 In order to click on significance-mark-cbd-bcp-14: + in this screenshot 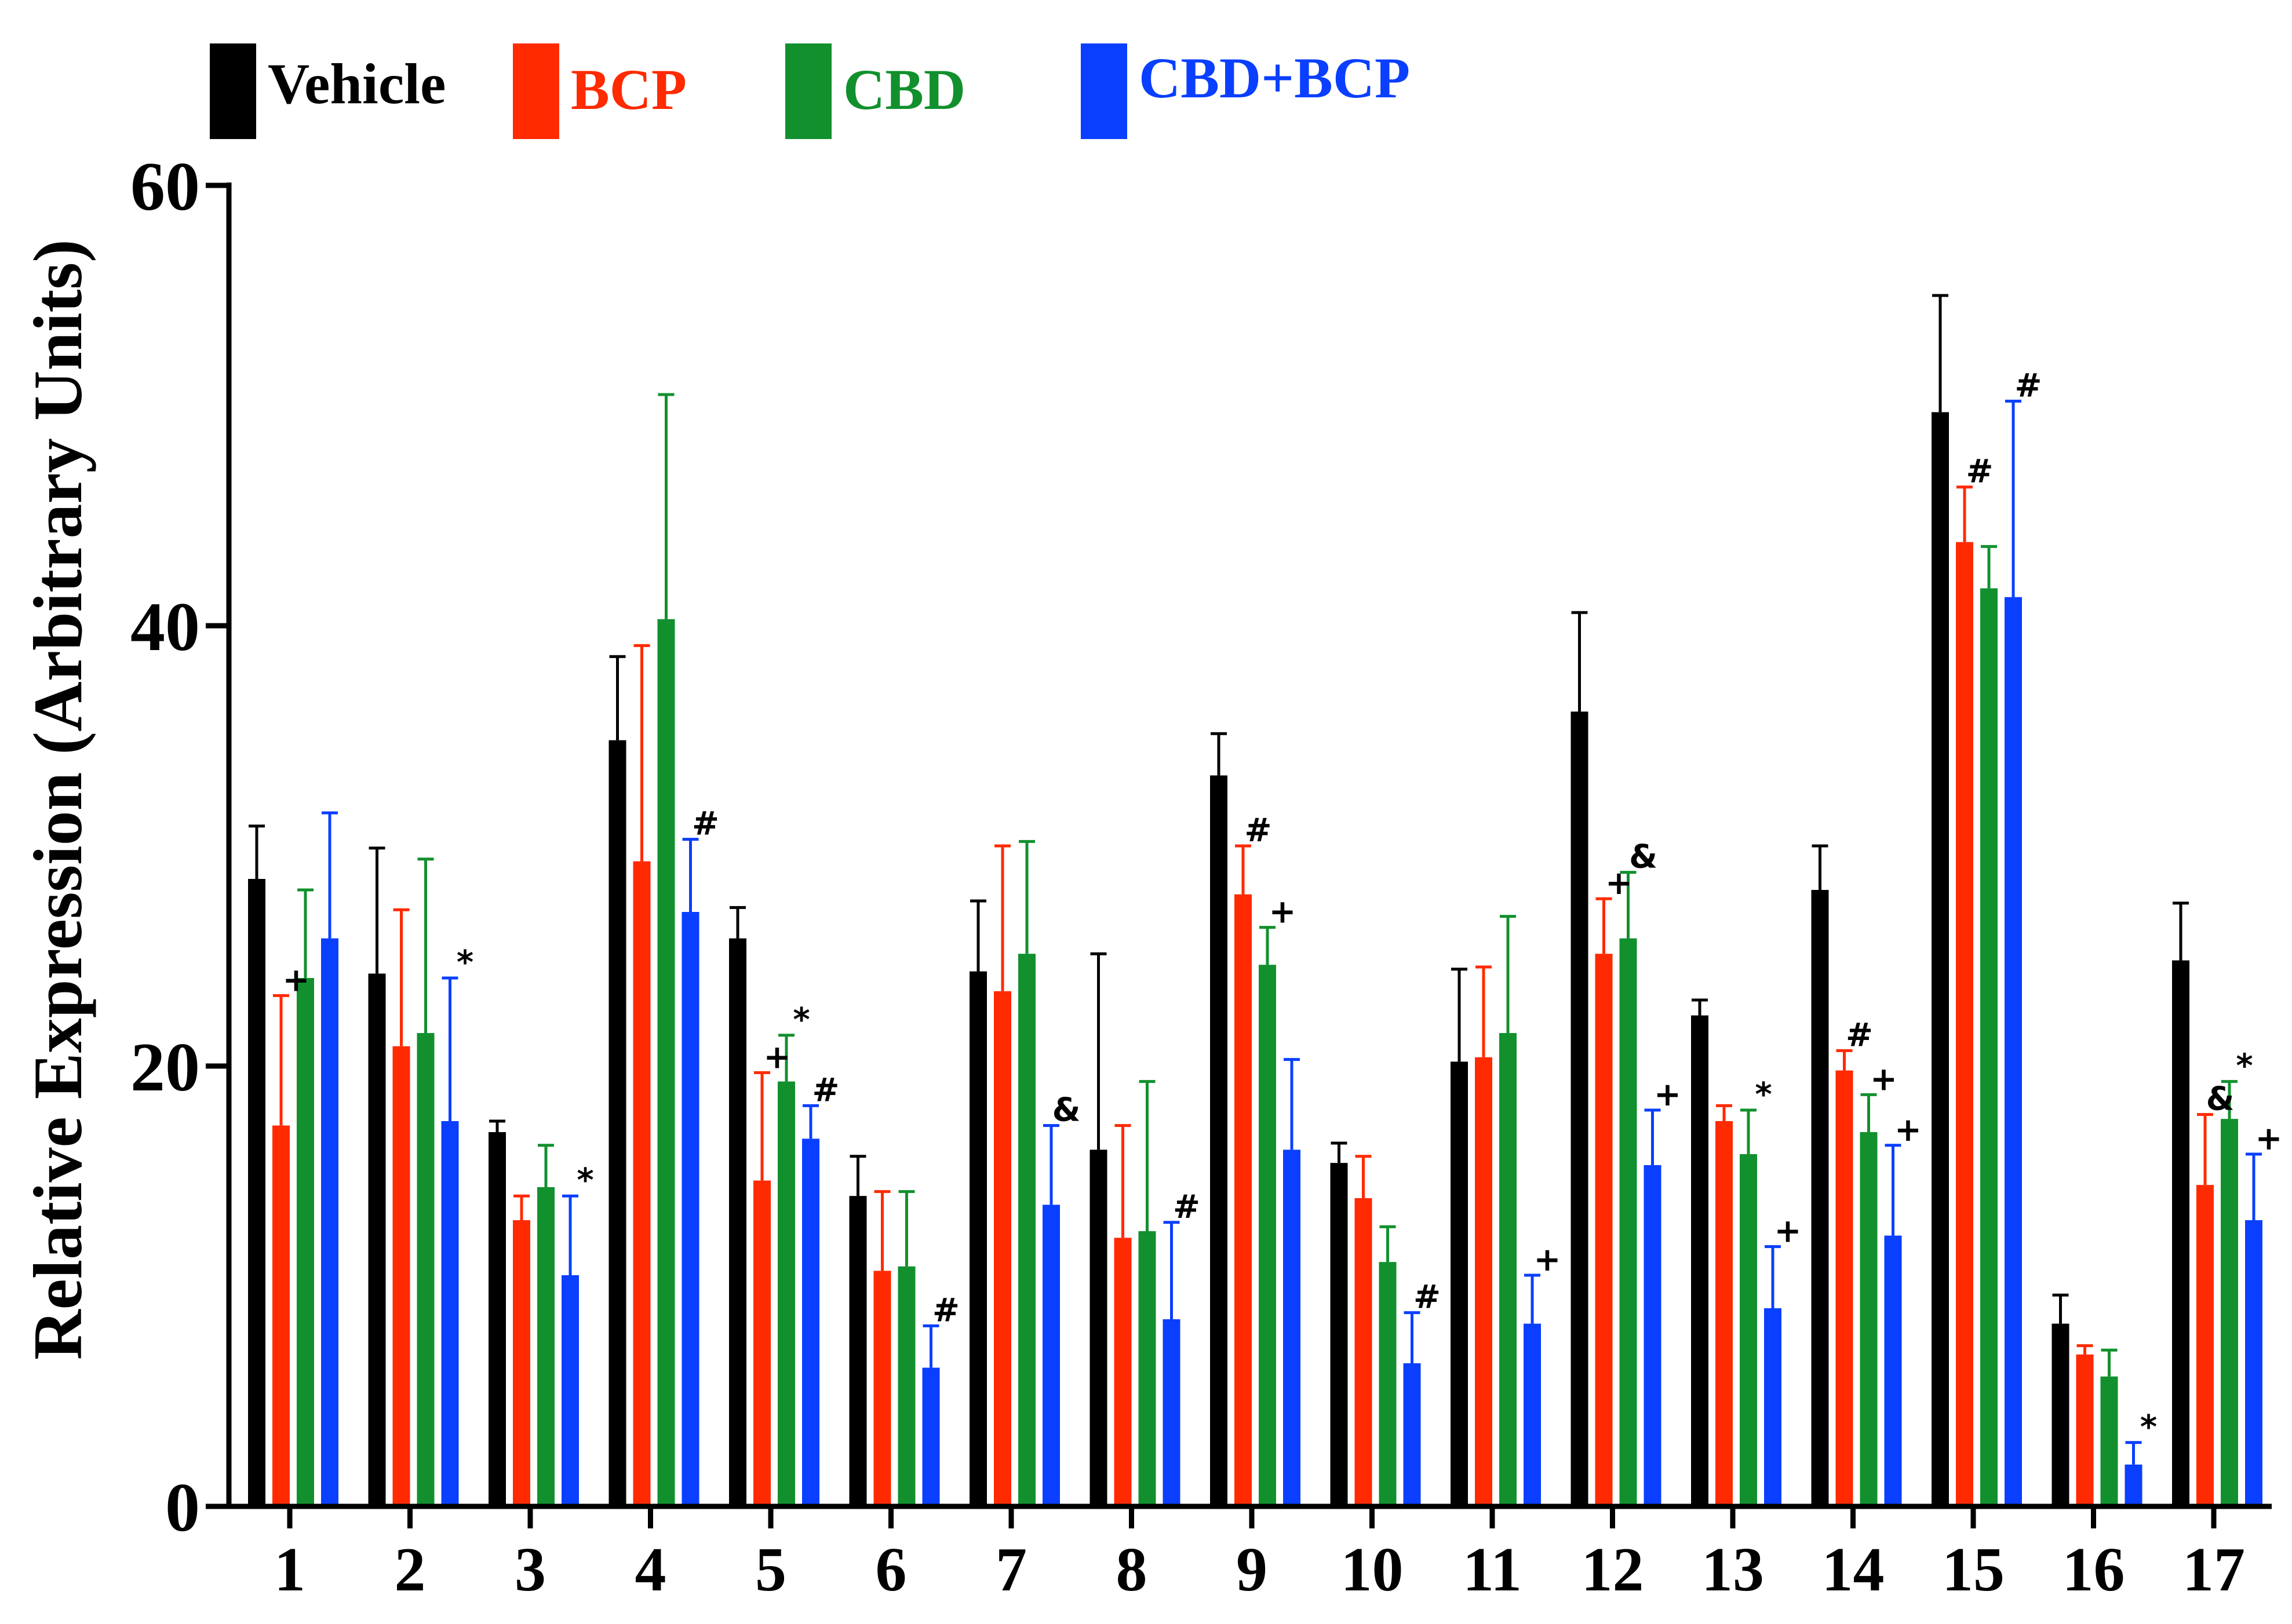, I will do `click(1908, 1130)`.